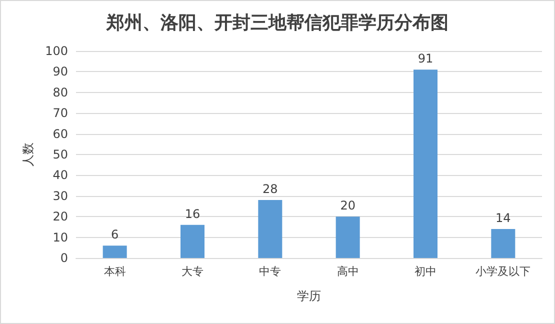 This screenshot has width=555, height=324. What do you see at coordinates (60, 217) in the screenshot?
I see `y-tick-label: 20` at bounding box center [60, 217].